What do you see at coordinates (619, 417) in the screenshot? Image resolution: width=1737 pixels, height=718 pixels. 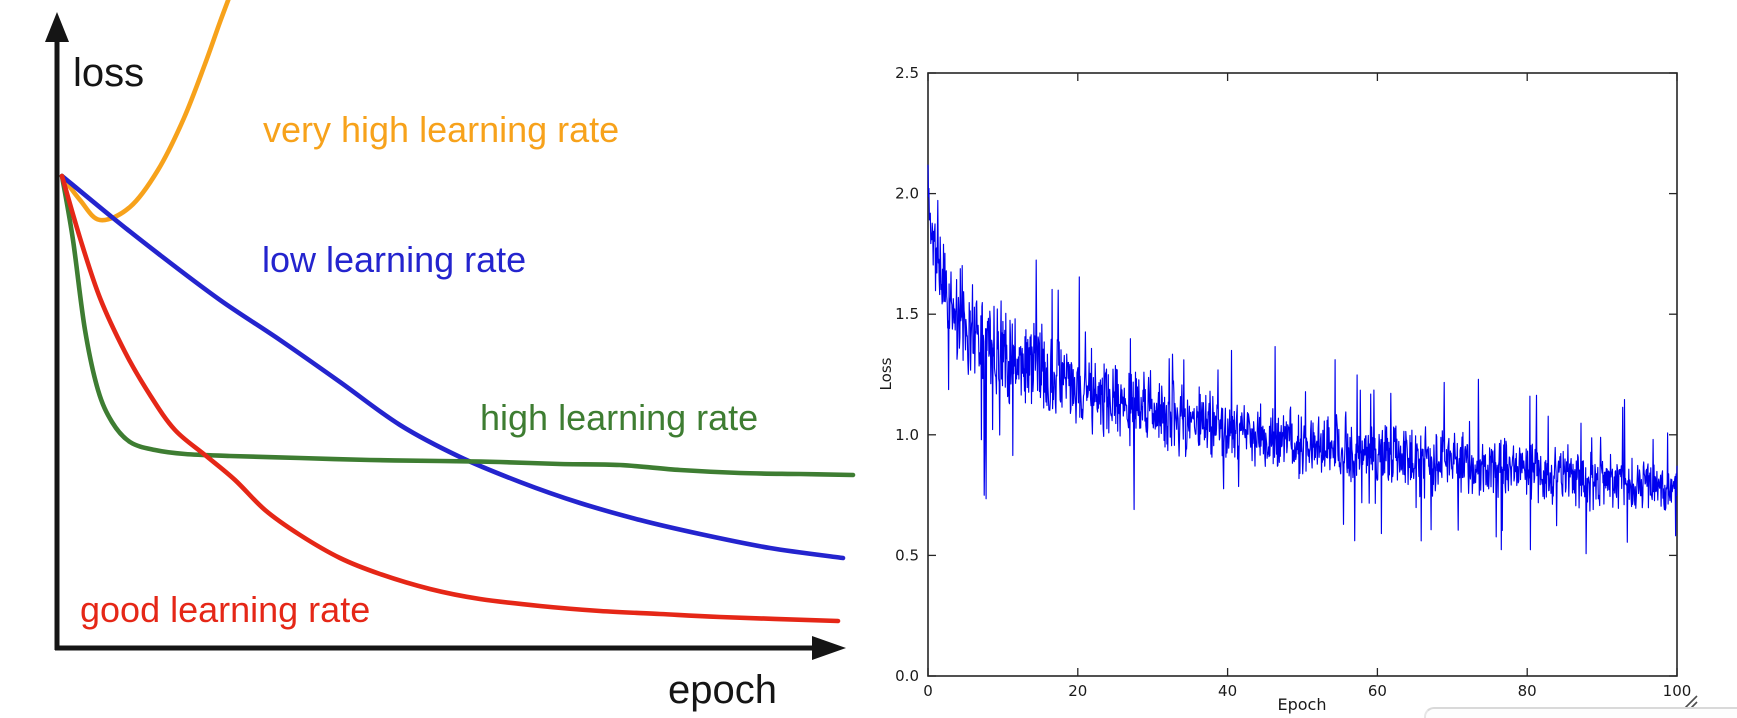 I see `label-high-learning-rate: high learning rate` at bounding box center [619, 417].